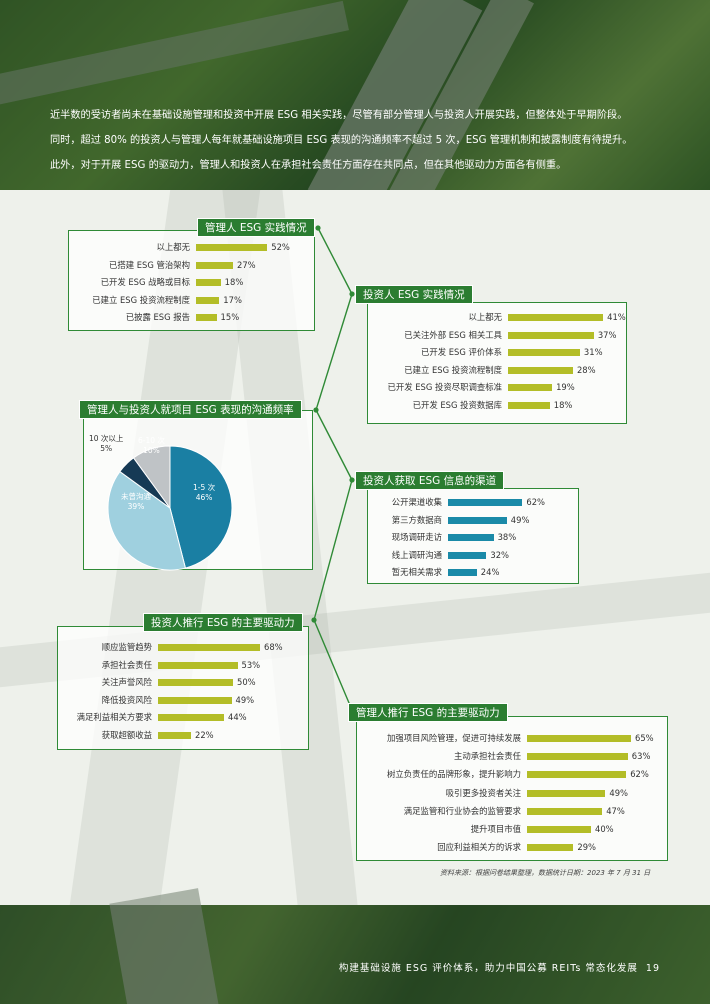 The height and width of the screenshot is (1004, 710). I want to click on inv-practice-title: 投资人 ESG 实践情况, so click(414, 294).